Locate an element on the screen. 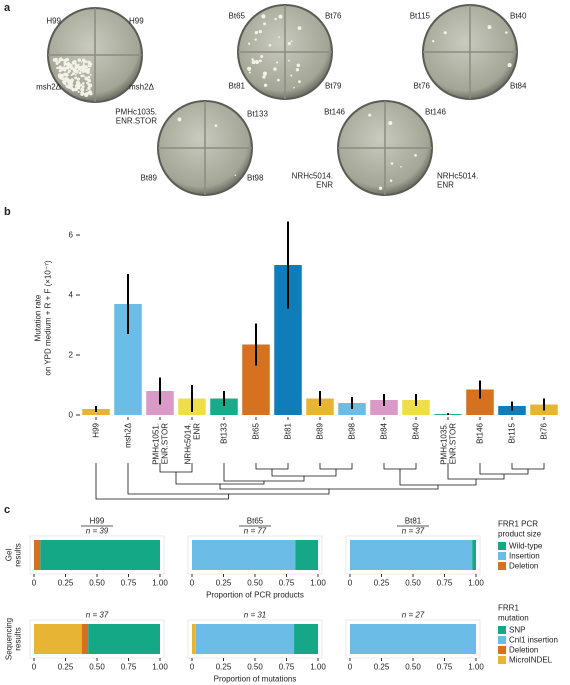  bar is located at coordinates (384, 407).